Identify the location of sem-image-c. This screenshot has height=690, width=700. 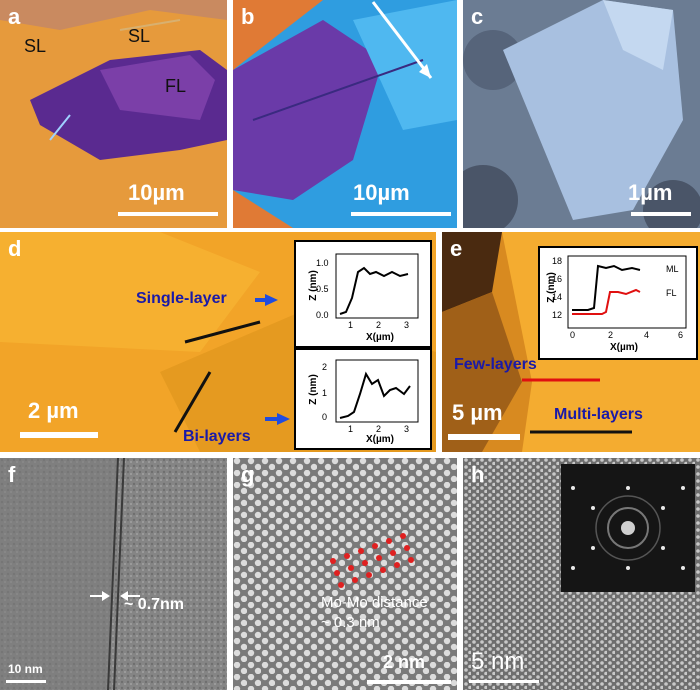
(581, 114).